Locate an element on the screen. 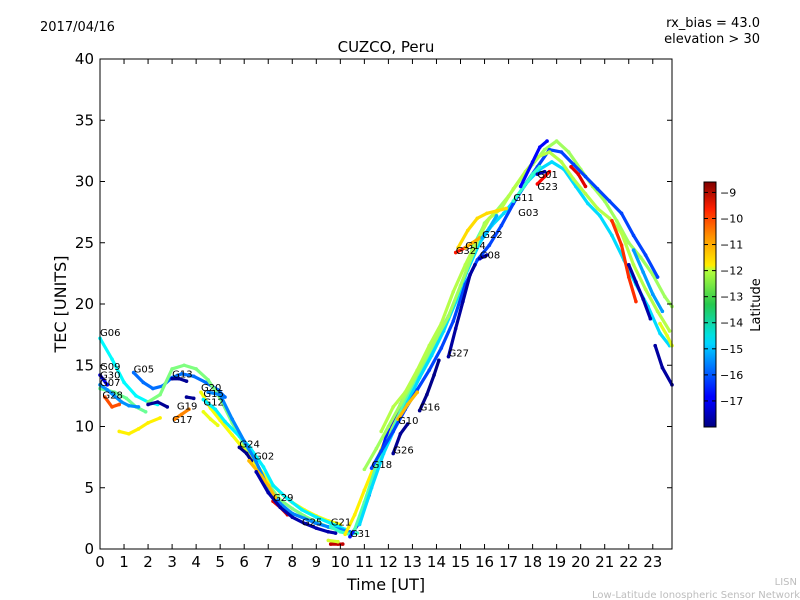 The width and height of the screenshot is (800, 600). x-tick-label: 1 is located at coordinates (124, 562).